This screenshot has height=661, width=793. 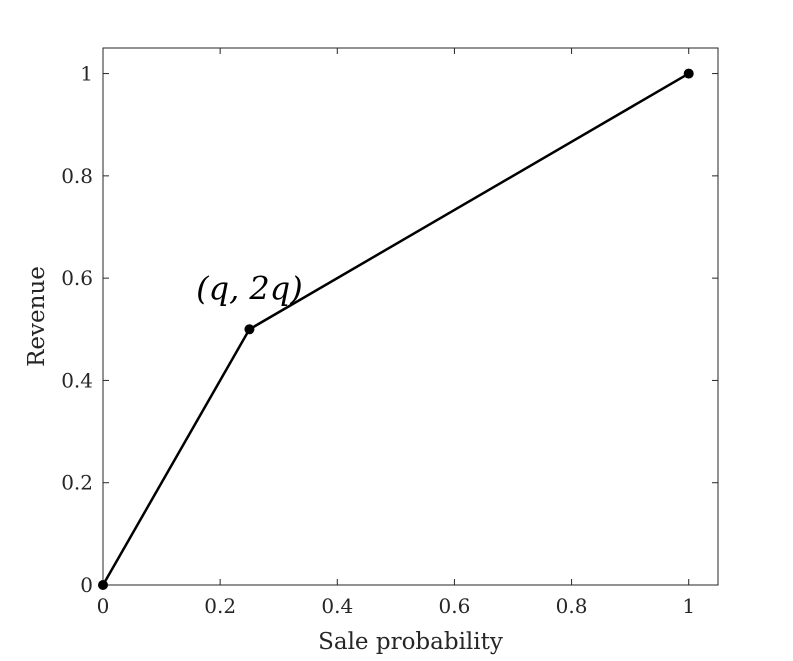 I want to click on x-tick-label: 0.6, so click(x=455, y=606).